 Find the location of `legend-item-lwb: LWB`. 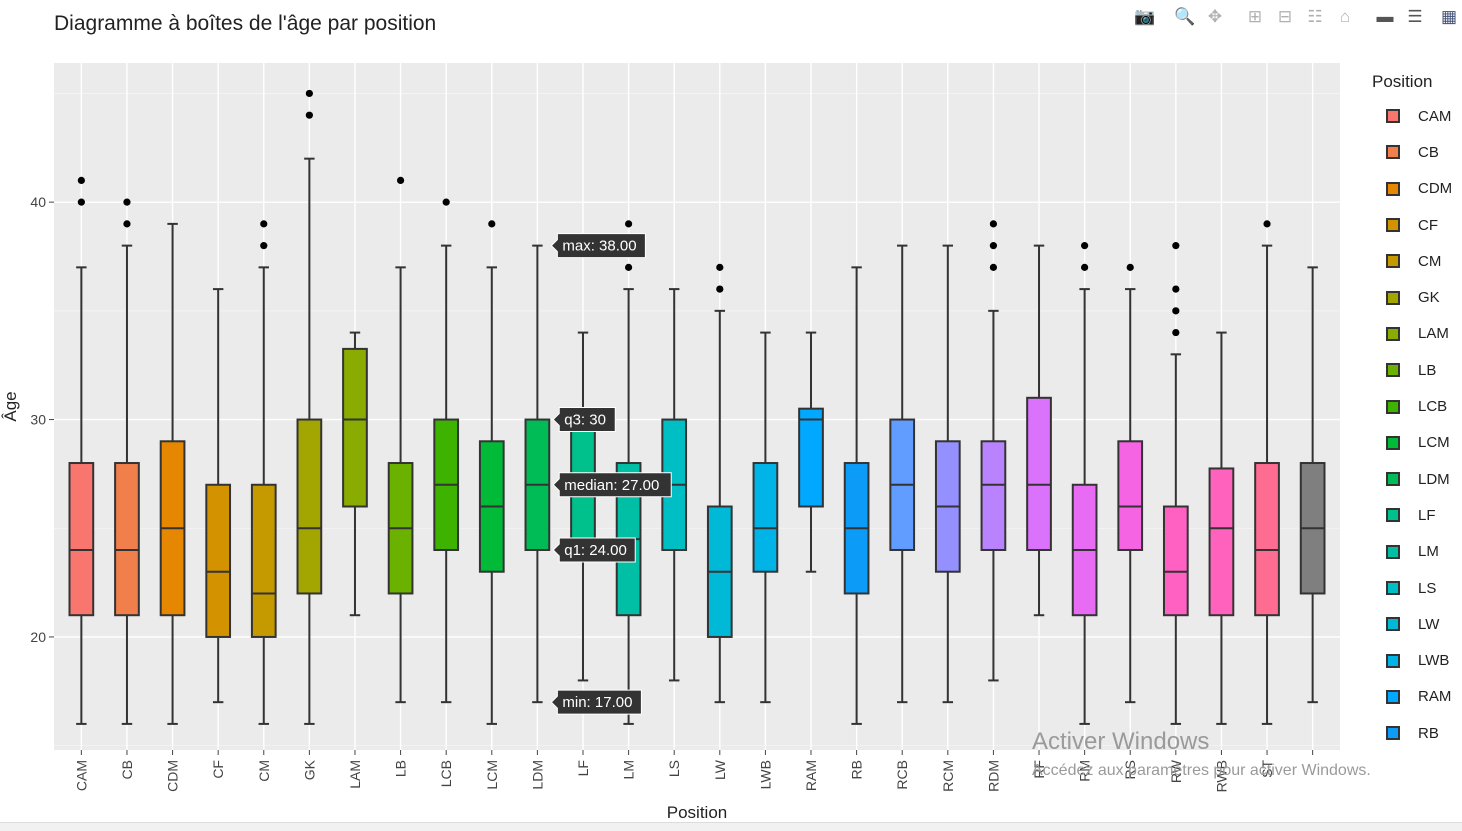

legend-item-lwb: LWB is located at coordinates (1417, 660).